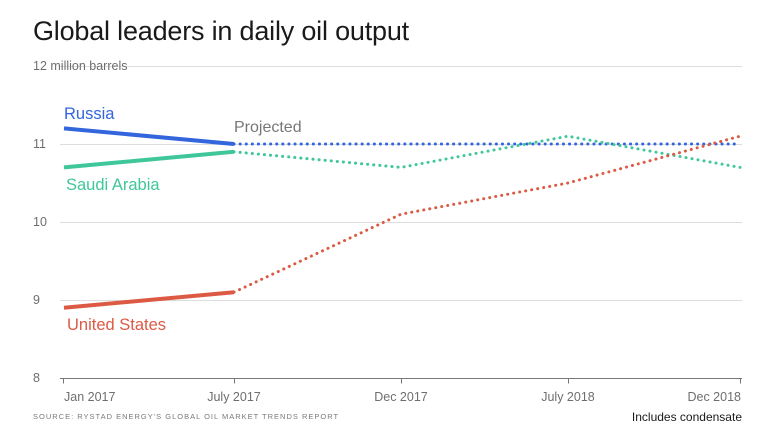  Describe the element at coordinates (89, 397) in the screenshot. I see `x-tick-label: Jan 2017` at that location.